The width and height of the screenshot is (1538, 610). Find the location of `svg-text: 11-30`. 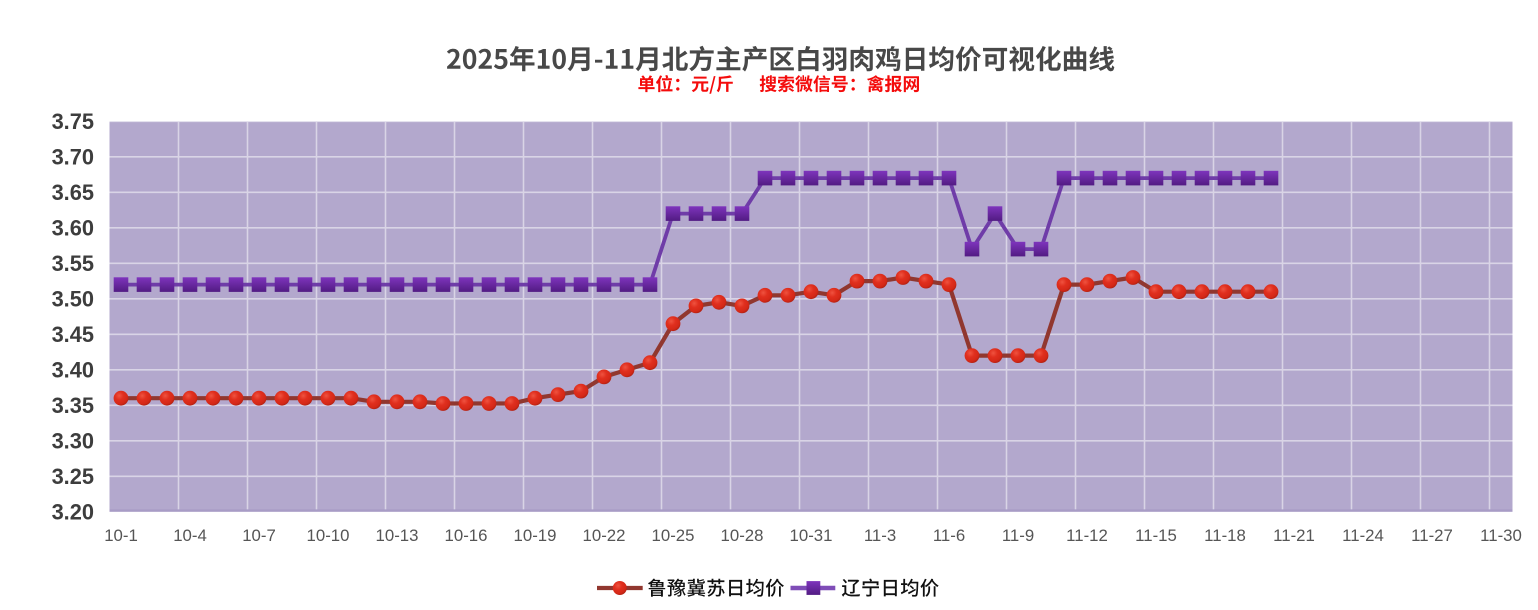

svg-text: 11-30 is located at coordinates (1501, 535).